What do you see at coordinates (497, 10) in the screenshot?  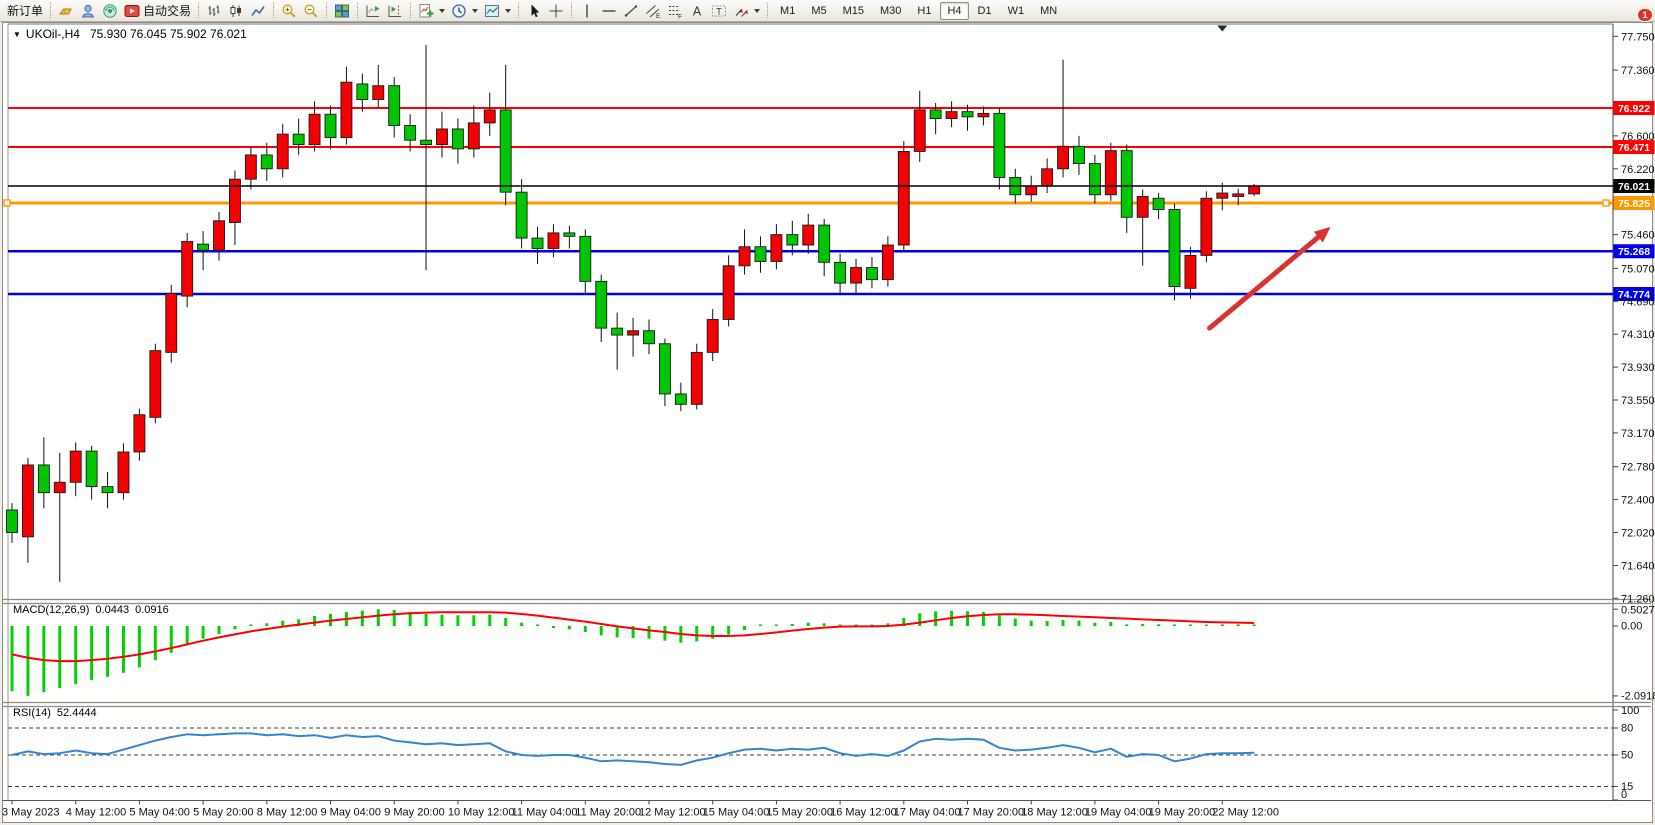 I see `templates-icon` at bounding box center [497, 10].